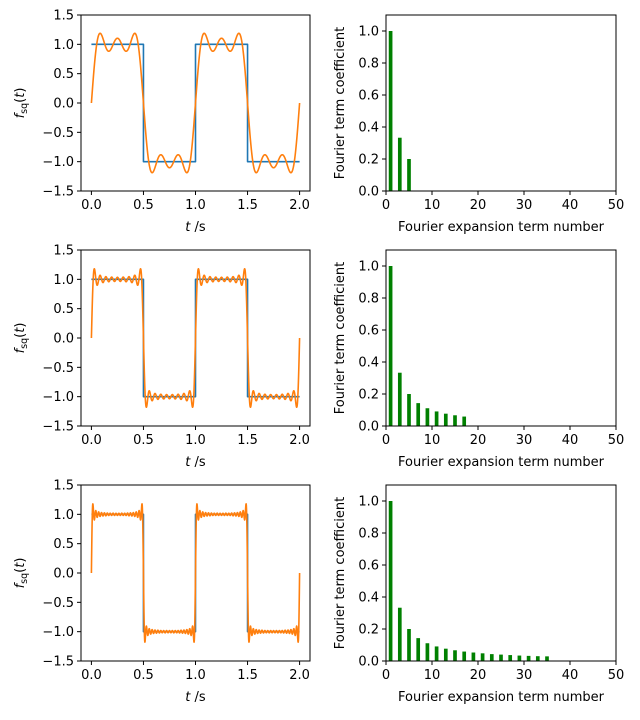  What do you see at coordinates (63, 104) in the screenshot?
I see `square-wave-3-terms-y-tick-label: 0.0` at bounding box center [63, 104].